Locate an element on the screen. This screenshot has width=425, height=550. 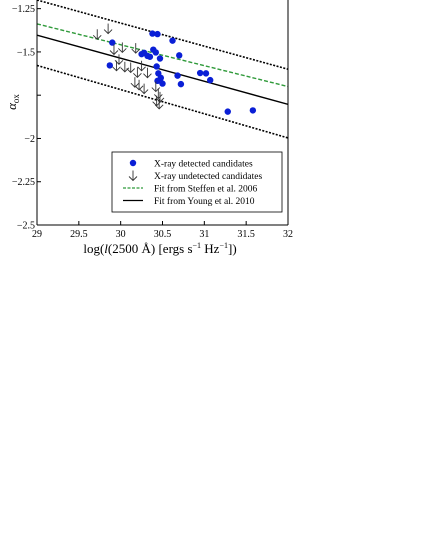
upper-limit-arrow-20-head is located at coordinates (141, 69).